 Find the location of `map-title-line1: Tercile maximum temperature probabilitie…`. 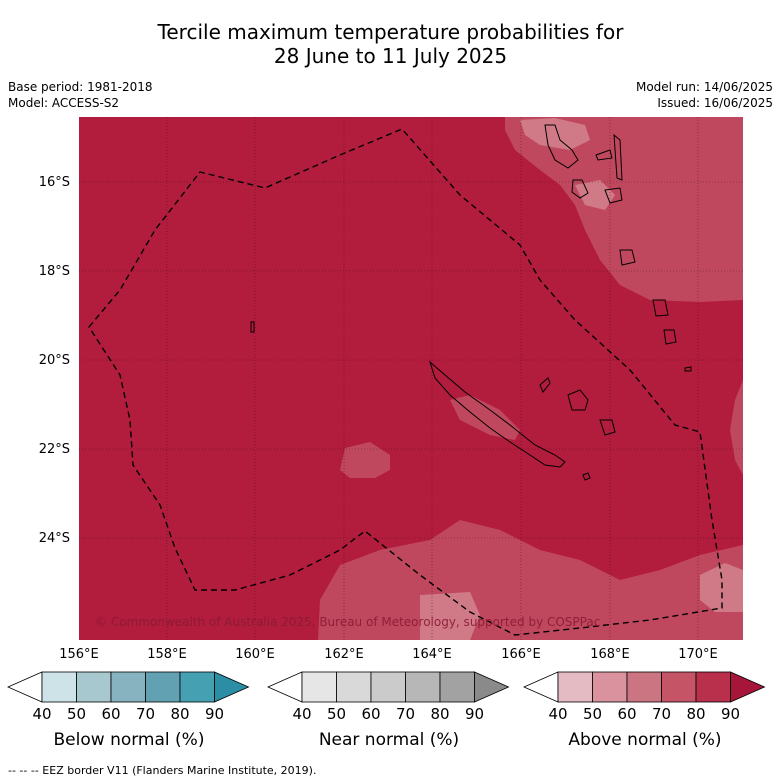

map-title-line1: Tercile maximum temperature probabilitie… is located at coordinates (390, 32).